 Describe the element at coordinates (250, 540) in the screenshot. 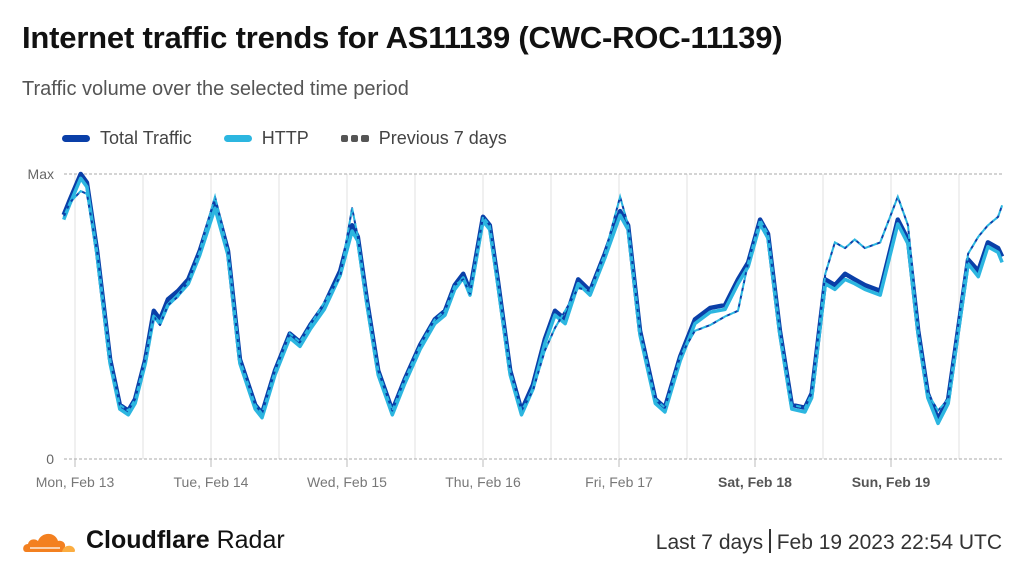

I see `brand-product: Radar` at that location.